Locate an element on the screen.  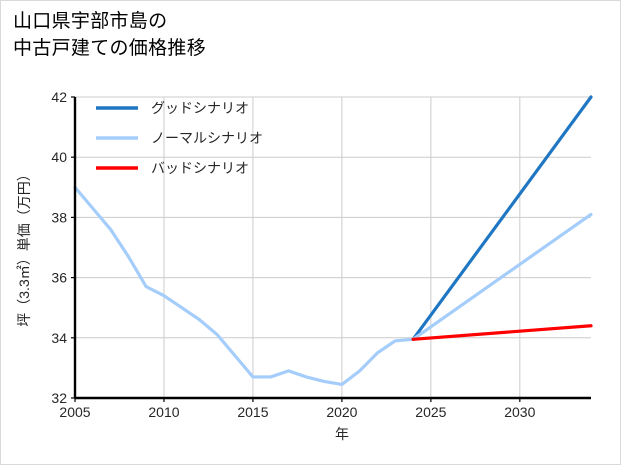
y-tick-label: 36 is located at coordinates (59, 278).